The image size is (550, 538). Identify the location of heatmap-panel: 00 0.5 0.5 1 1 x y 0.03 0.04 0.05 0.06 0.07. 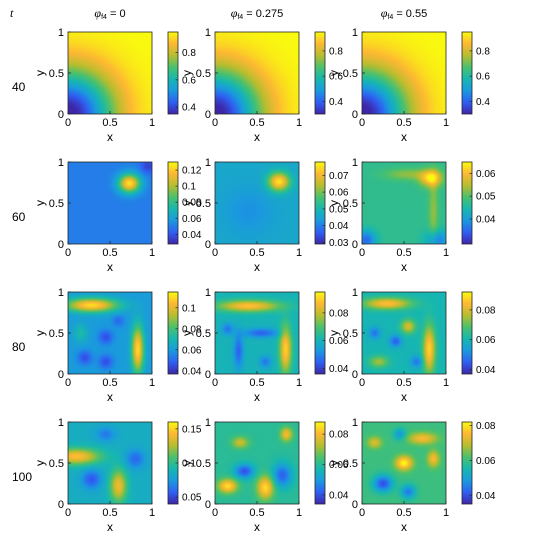
(264, 215).